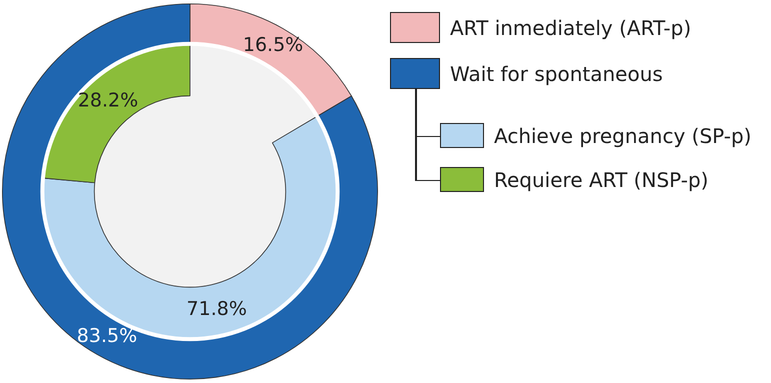 The image size is (771, 383). What do you see at coordinates (556, 74) in the screenshot?
I see `legend-label: Wait for spontaneous` at bounding box center [556, 74].